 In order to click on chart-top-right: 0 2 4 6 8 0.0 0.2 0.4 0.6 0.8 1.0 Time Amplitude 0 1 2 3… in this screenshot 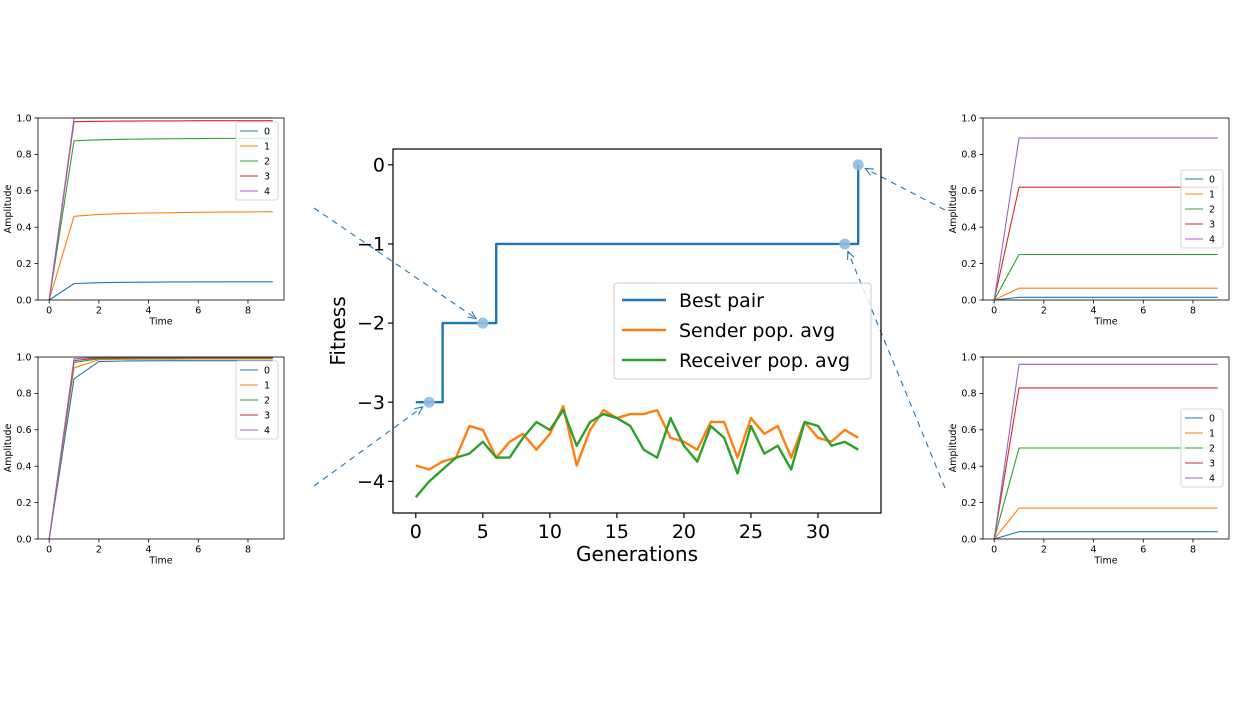, I will do `click(1089, 220)`.